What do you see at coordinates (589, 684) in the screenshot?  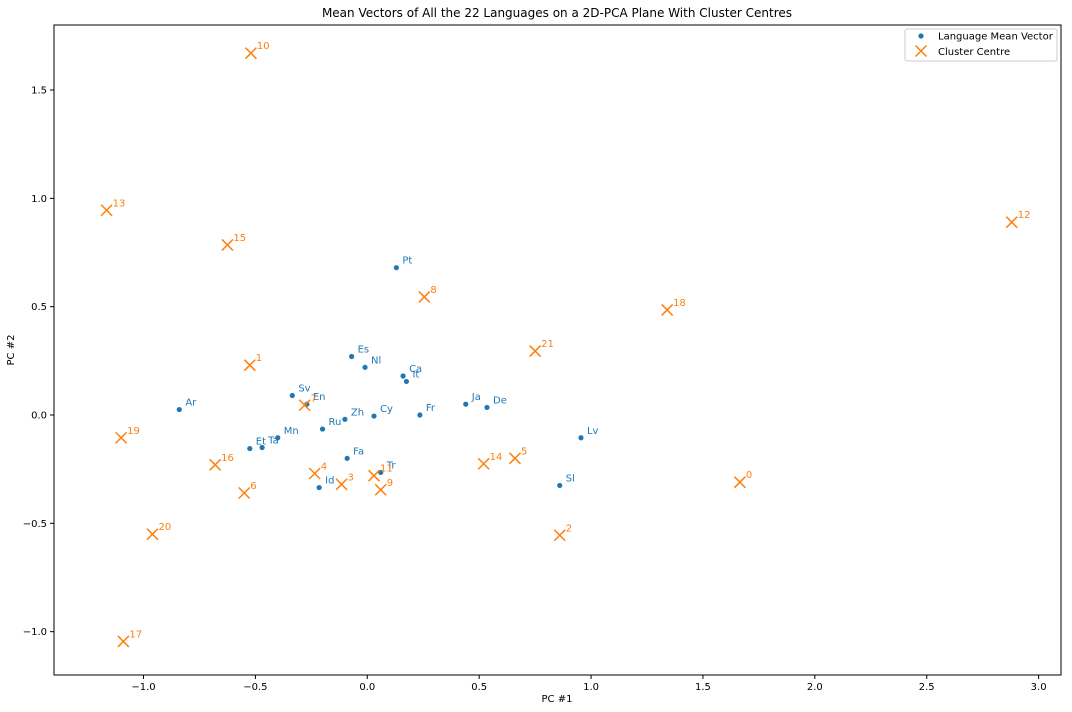 I see `x-axis: −1.0 −0.5 0.0 0.5 1.0 1.5 2.0 2.5 3.0` at bounding box center [589, 684].